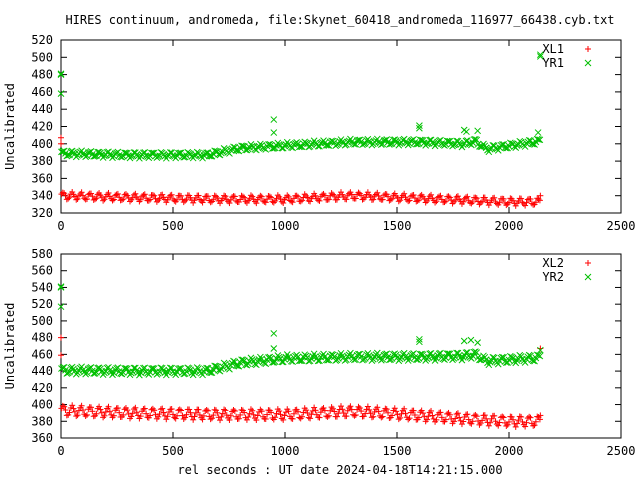 The height and width of the screenshot is (480, 640). What do you see at coordinates (42, 388) in the screenshot?
I see `y-tick-label: 420` at bounding box center [42, 388].